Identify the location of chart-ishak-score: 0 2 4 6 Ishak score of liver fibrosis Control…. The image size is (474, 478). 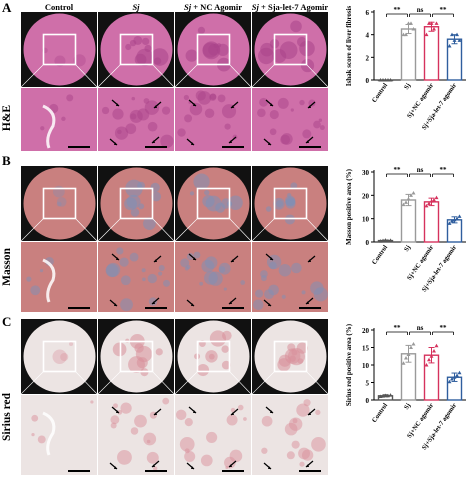
(405, 68).